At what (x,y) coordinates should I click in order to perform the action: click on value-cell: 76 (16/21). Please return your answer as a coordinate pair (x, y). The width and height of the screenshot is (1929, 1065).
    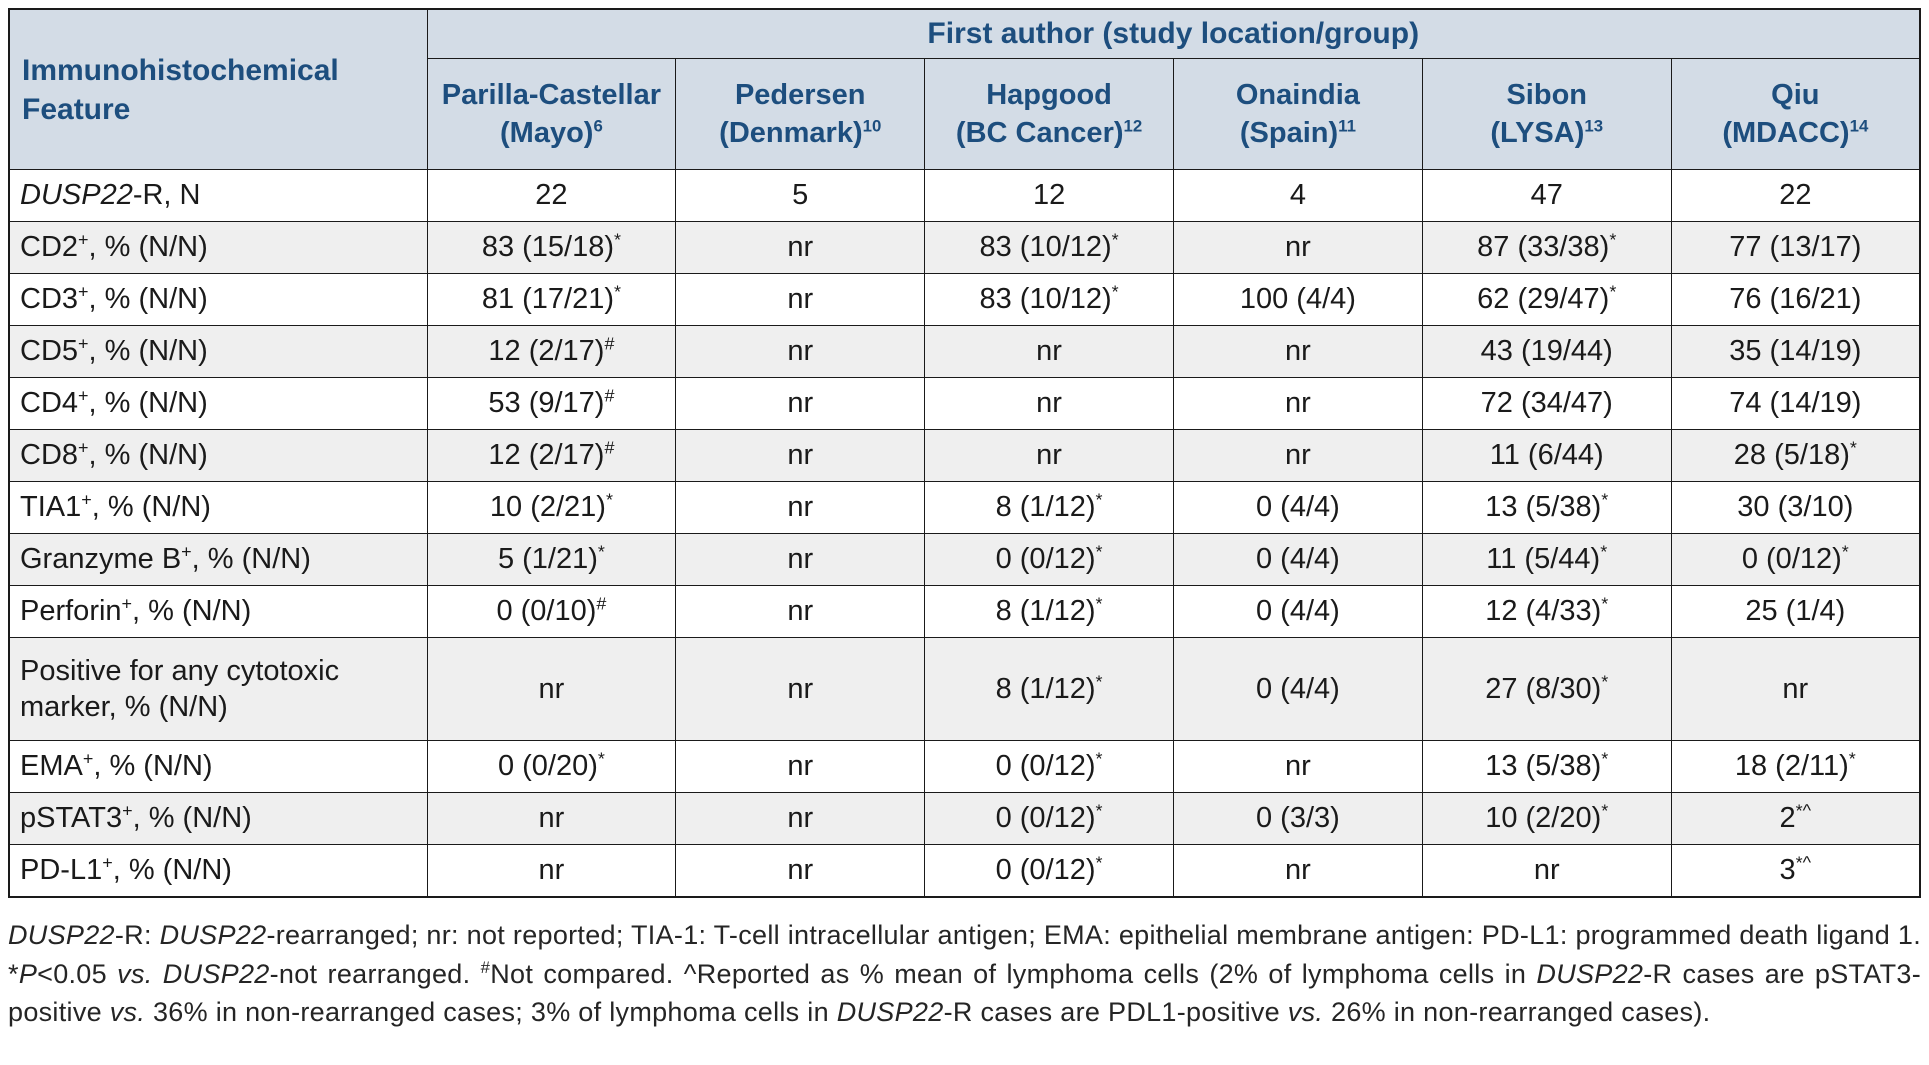
    Looking at the image, I should click on (1795, 299).